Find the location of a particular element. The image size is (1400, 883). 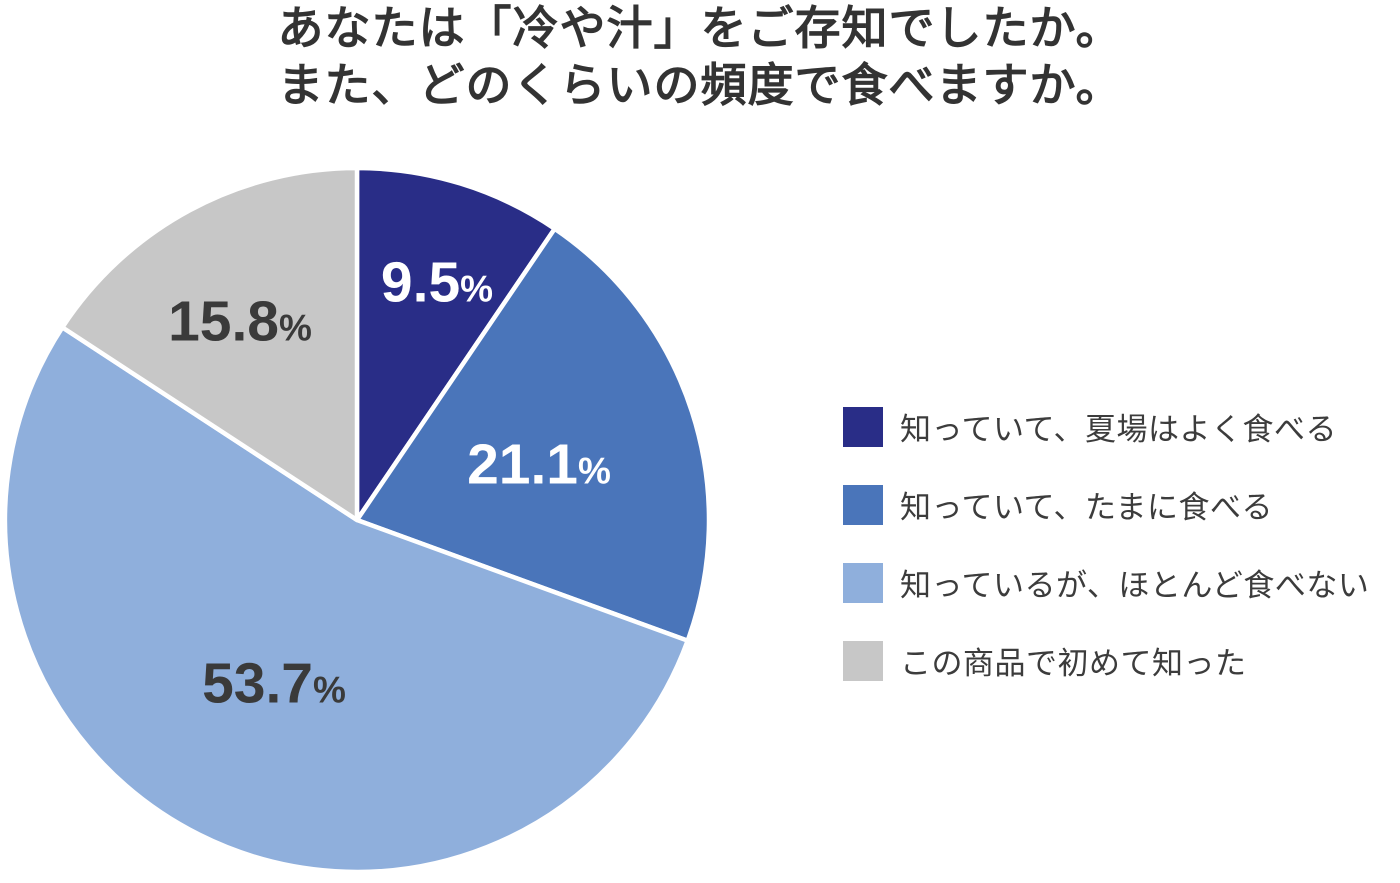

legend-label: 知っているが、ほとんど食べない is located at coordinates (1135, 585).